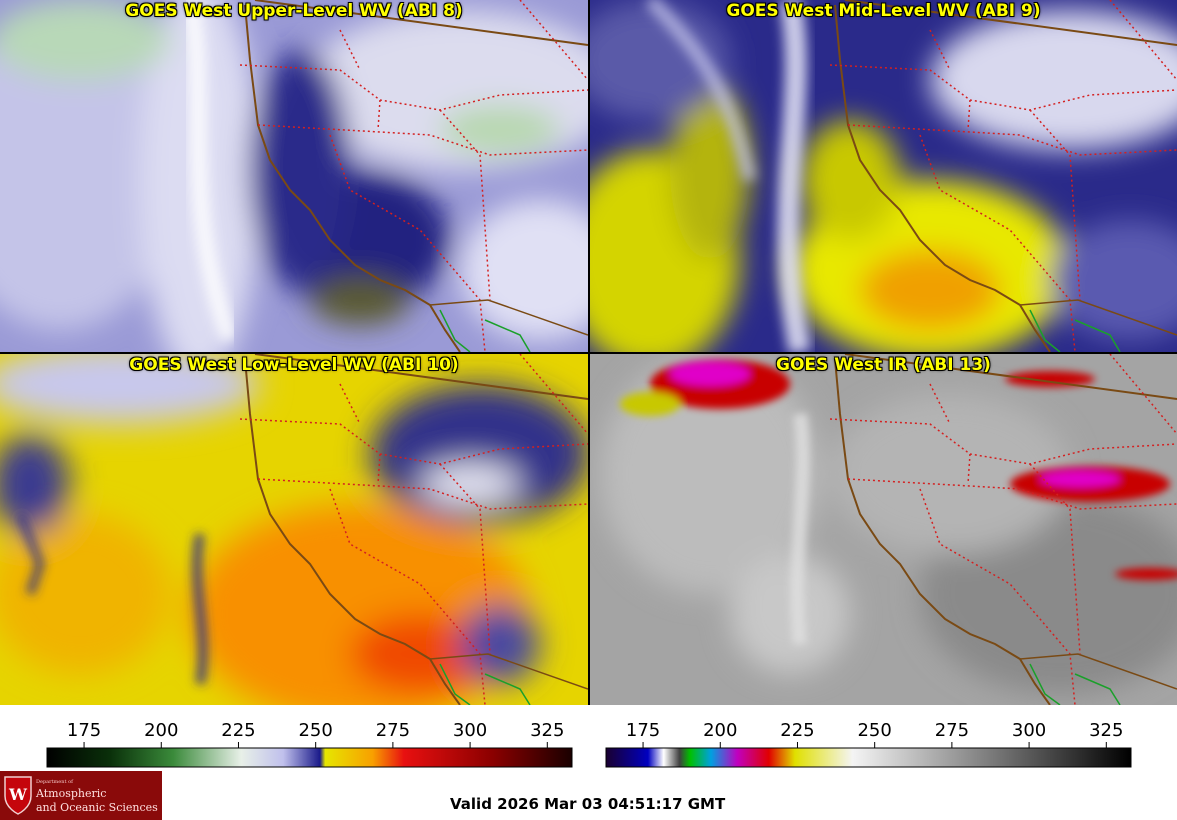 This screenshot has width=1177, height=820. I want to click on panel-title: GOES West Upper-Level WV (ABI 8), so click(294, 11).